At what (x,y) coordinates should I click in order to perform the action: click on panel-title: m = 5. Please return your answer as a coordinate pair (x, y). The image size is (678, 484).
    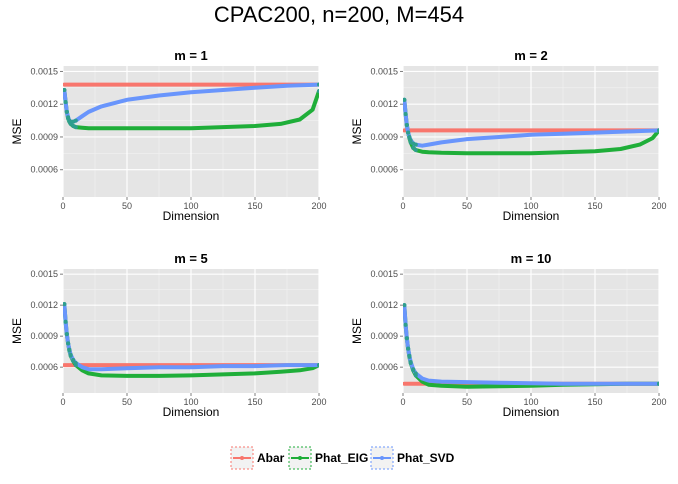
    Looking at the image, I should click on (191, 258).